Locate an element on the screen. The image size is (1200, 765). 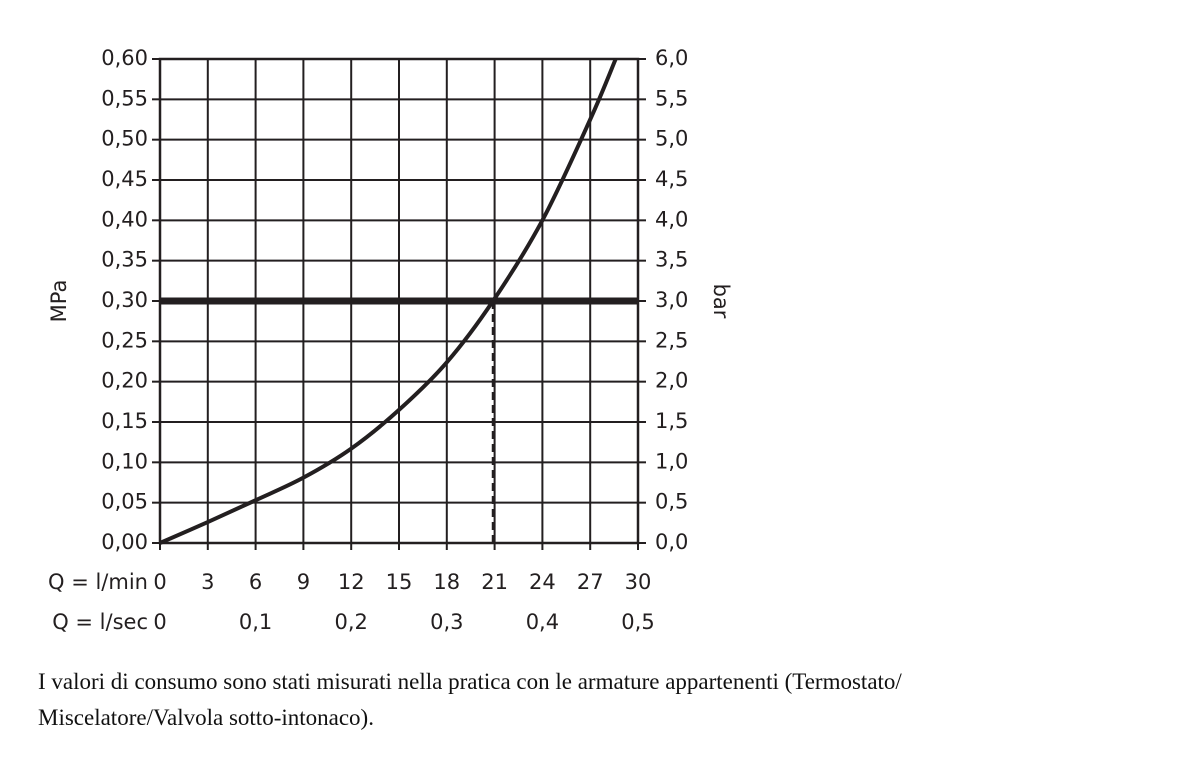
x2-tick-label: 0,5 is located at coordinates (637, 622).